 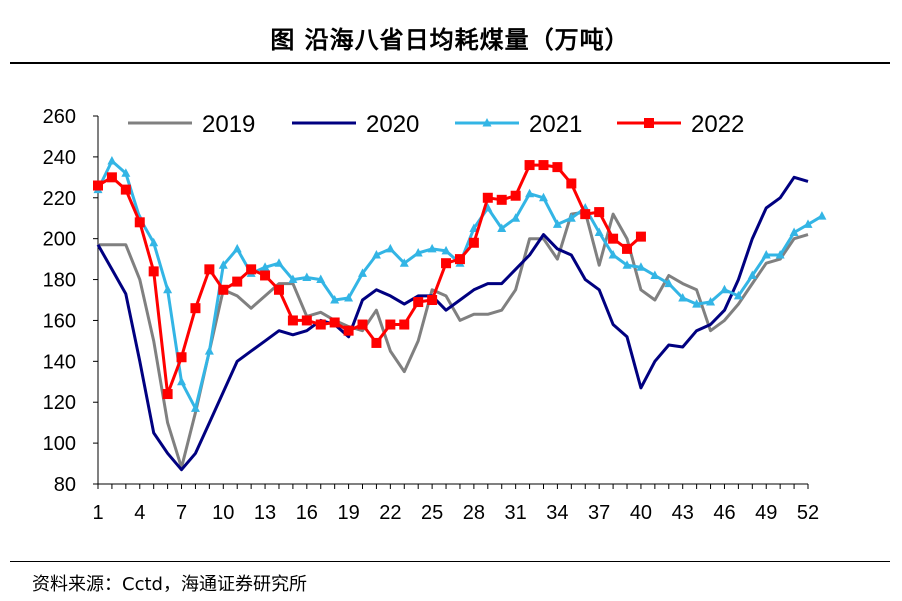 I want to click on x-tick-label: 22, so click(x=390, y=513).